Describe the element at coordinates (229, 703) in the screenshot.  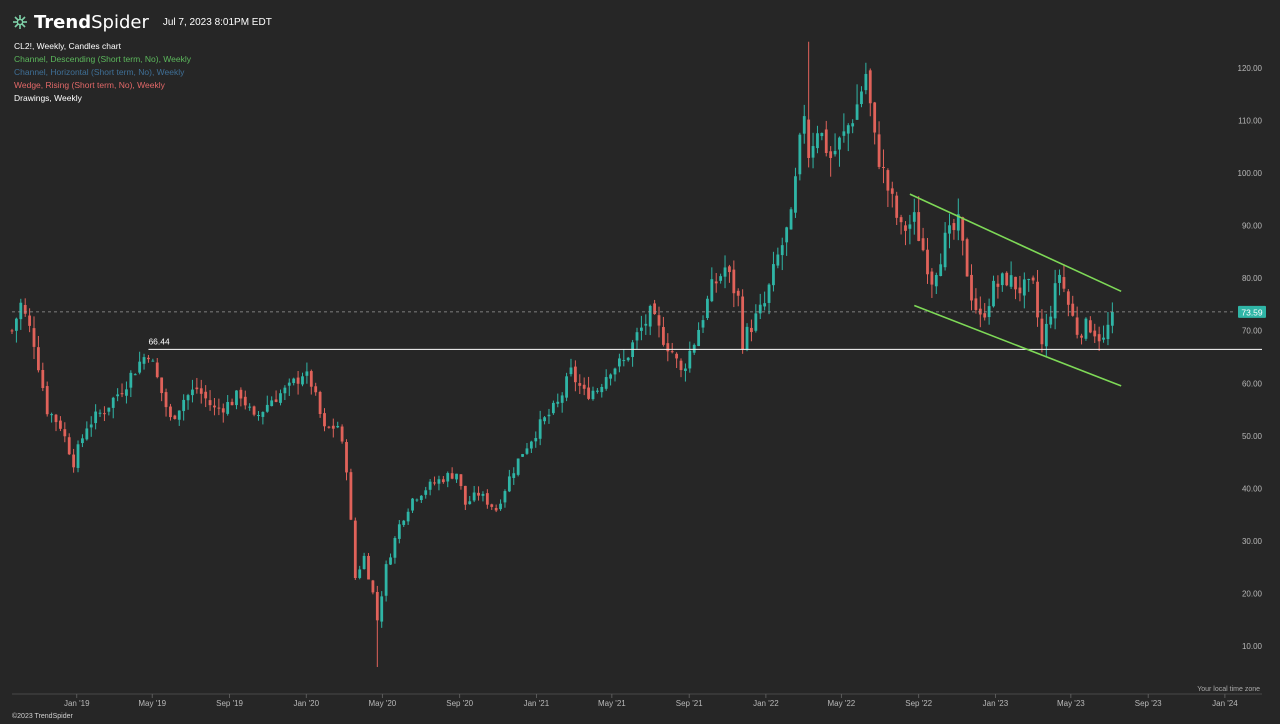
I see `x-tick-label: Sep '19` at that location.